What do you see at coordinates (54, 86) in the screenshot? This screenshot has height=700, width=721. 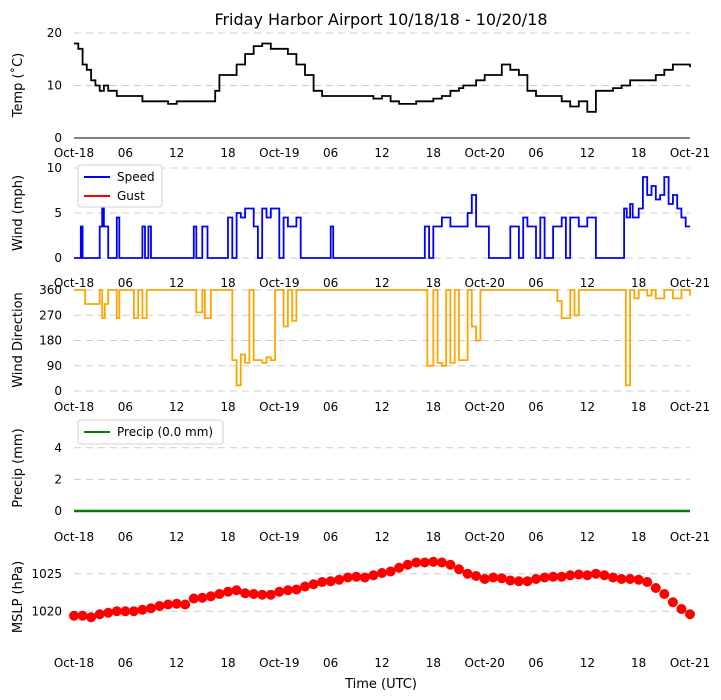 I see `y-tick-label: 10` at bounding box center [54, 86].